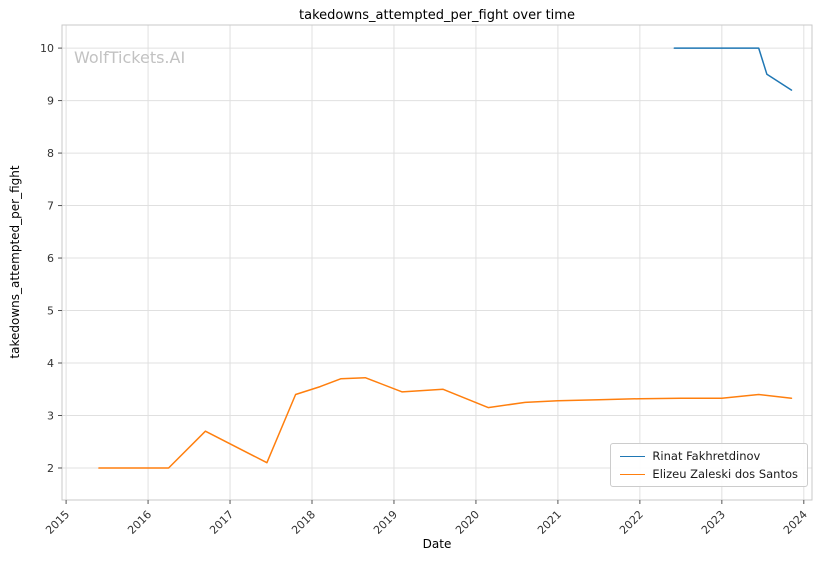 The width and height of the screenshot is (840, 561). I want to click on x-tick-label: 2019, so click(385, 522).